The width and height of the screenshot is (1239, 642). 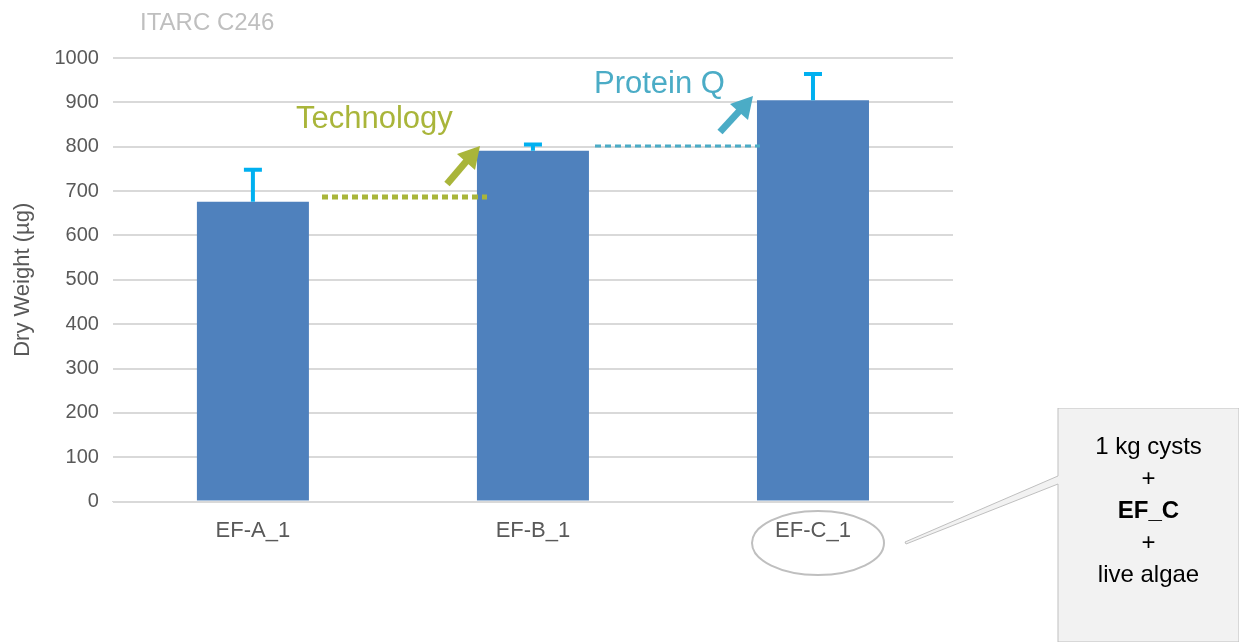 I want to click on y-tick-label: 700, so click(x=82, y=189).